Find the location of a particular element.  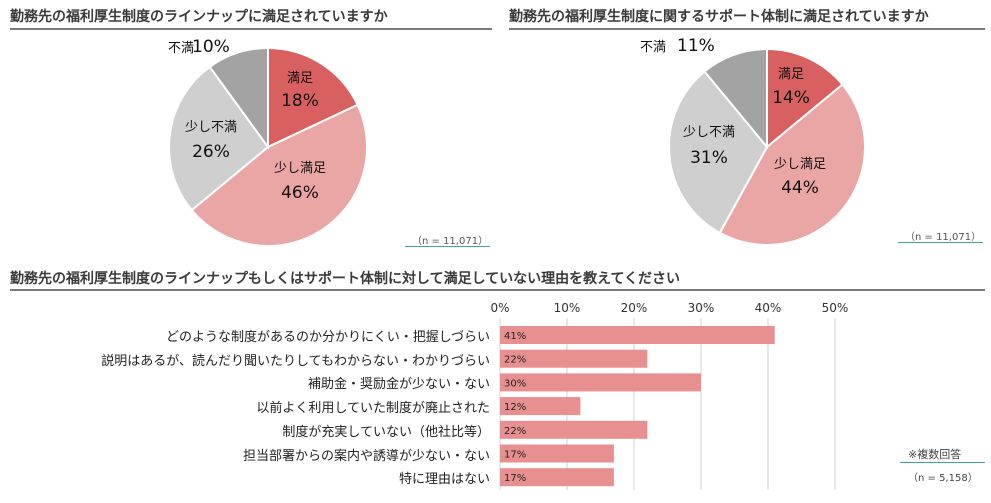

chart2-title: 勤務先の福利厚生制度に関するサポート体制に満足されていますか is located at coordinates (719, 17).